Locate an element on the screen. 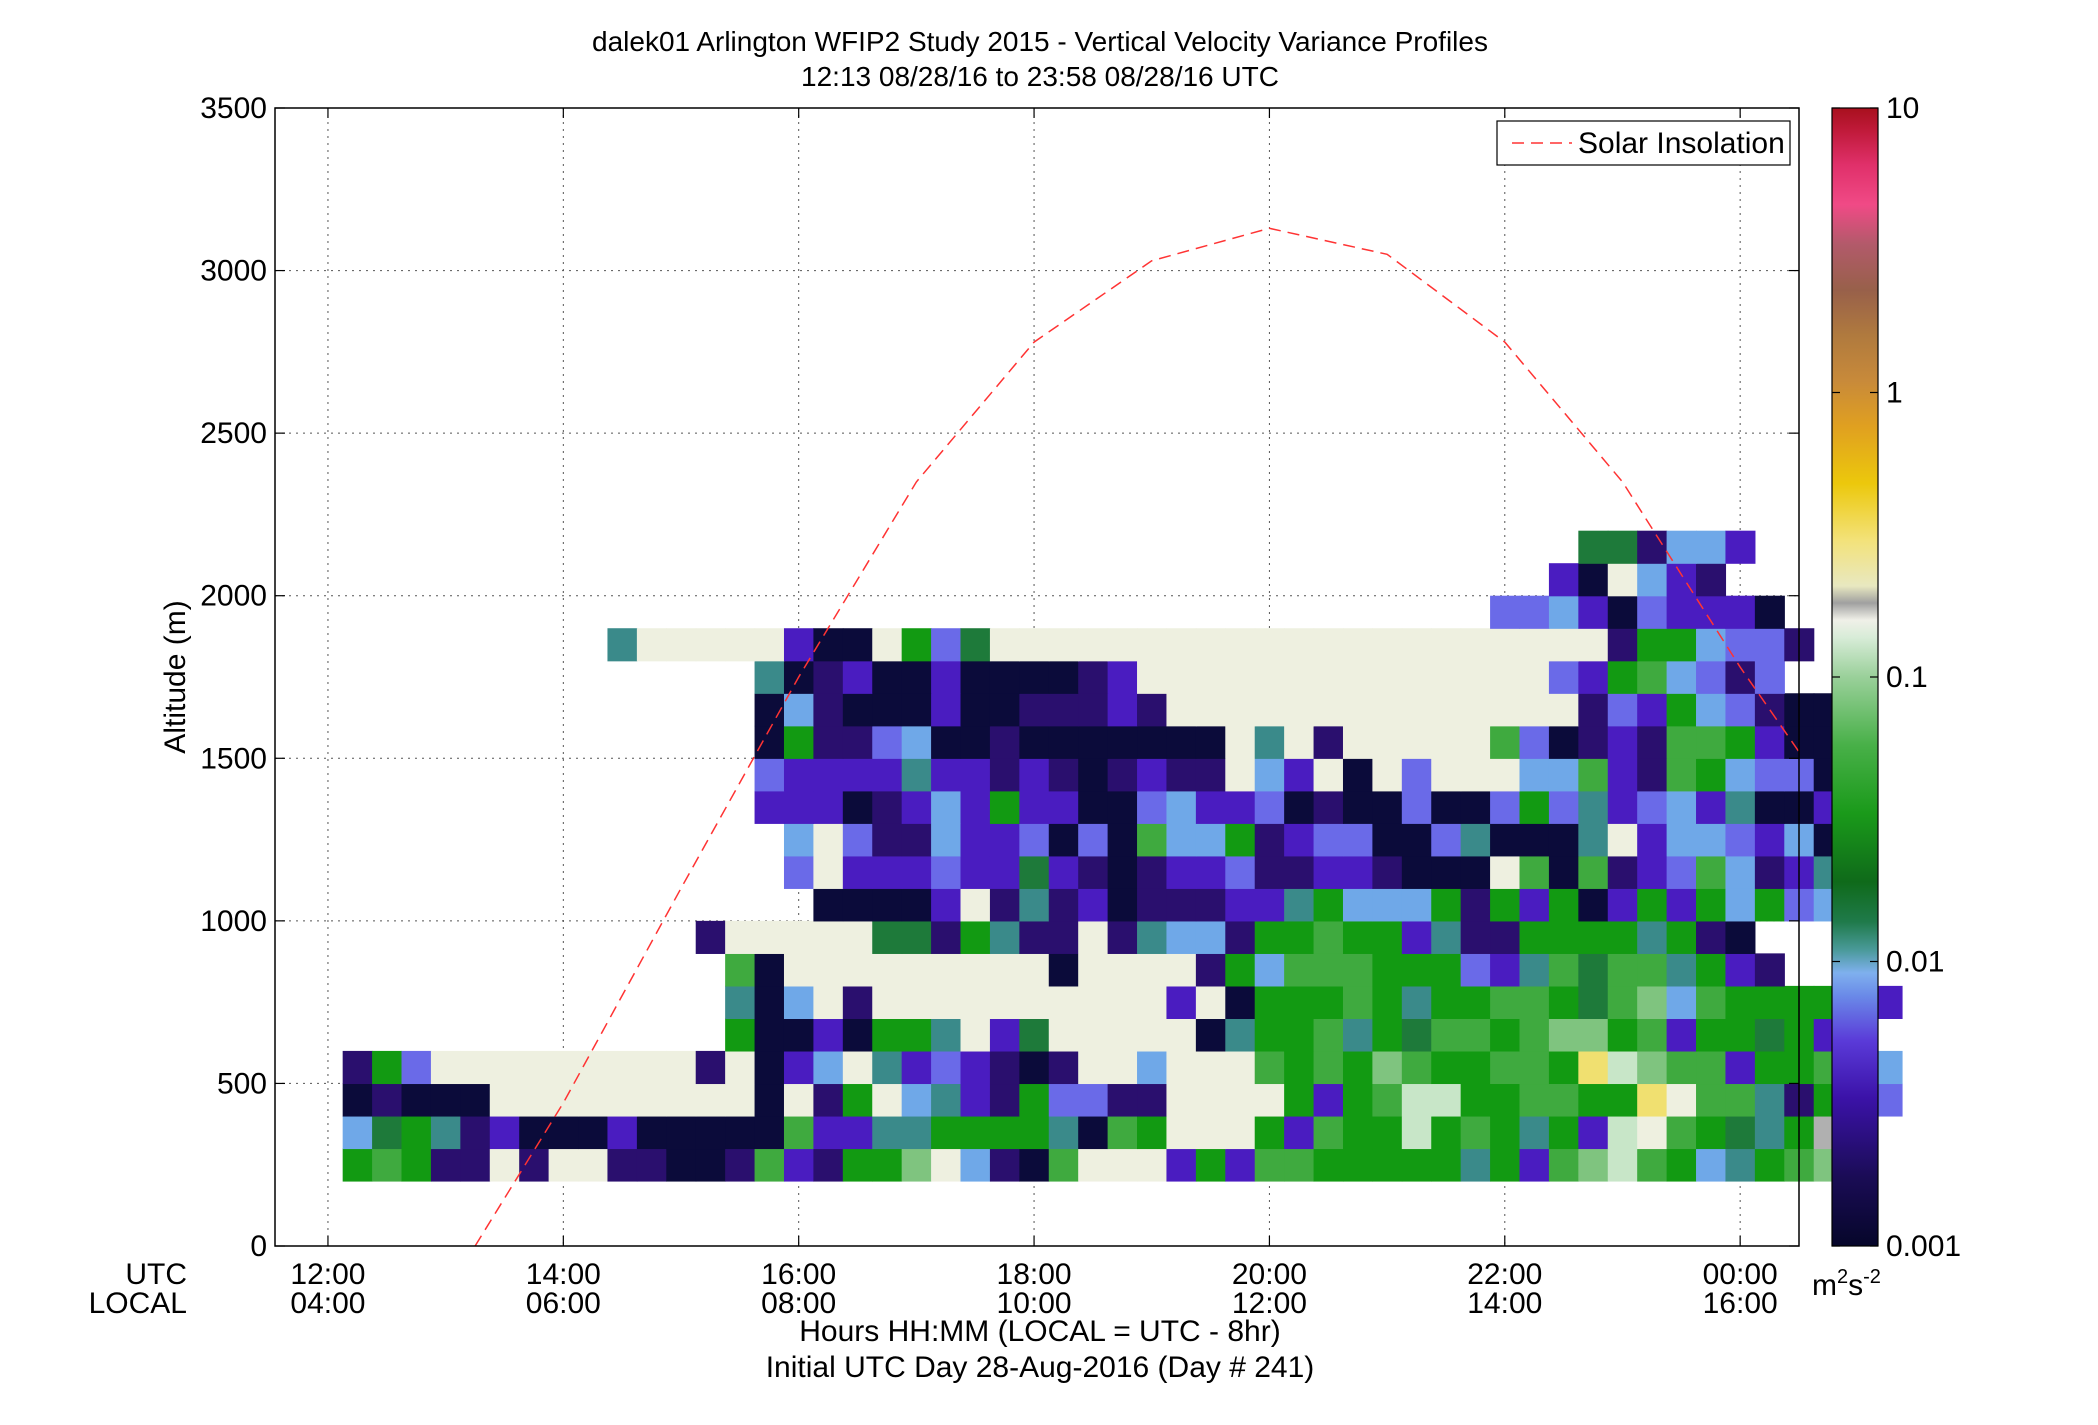  x-tick-label-local: 08:00 is located at coordinates (798, 1303).